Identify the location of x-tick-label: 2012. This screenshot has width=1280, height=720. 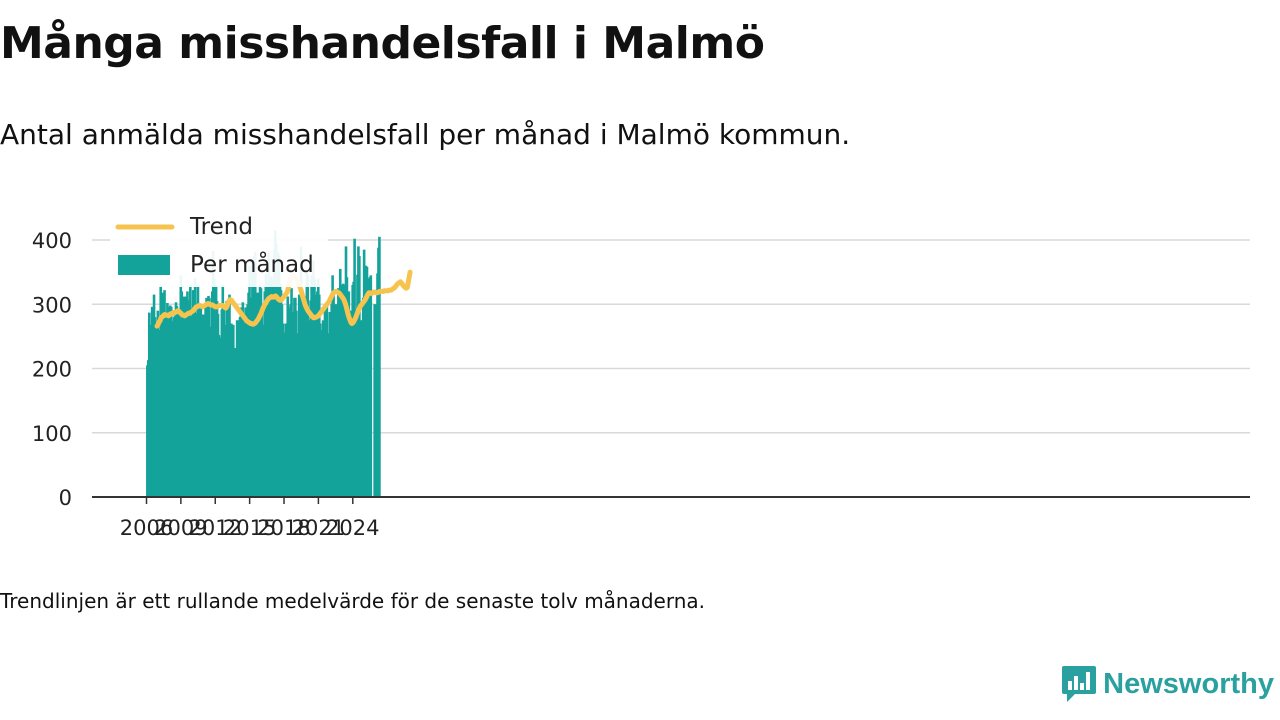
(215, 528).